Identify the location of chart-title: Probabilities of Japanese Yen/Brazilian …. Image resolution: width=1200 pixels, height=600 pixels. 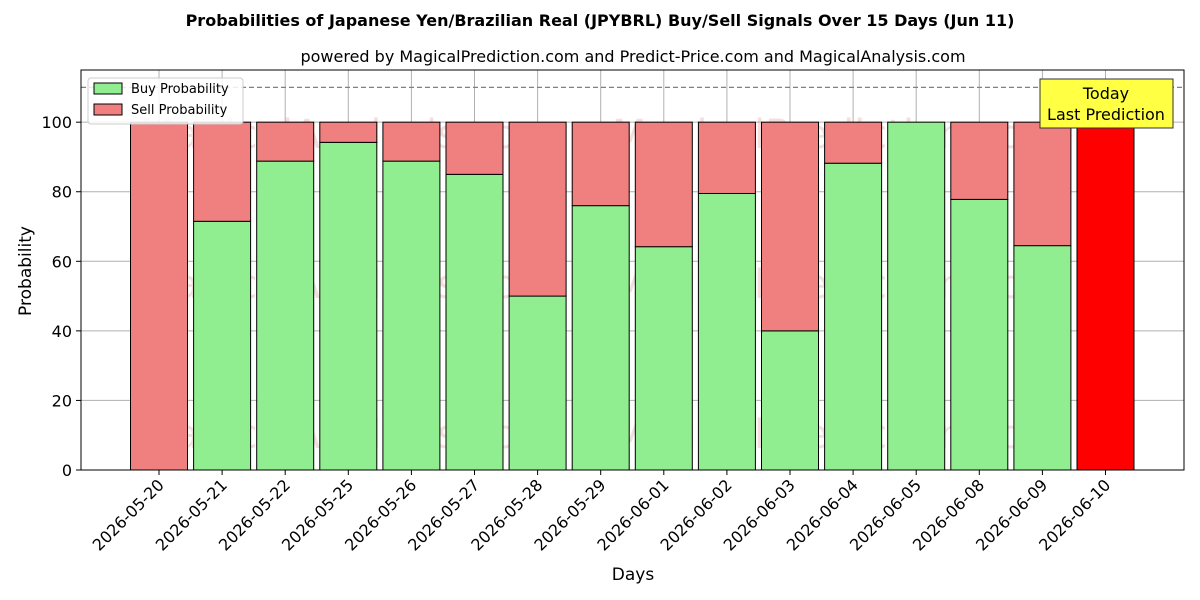
(600, 20).